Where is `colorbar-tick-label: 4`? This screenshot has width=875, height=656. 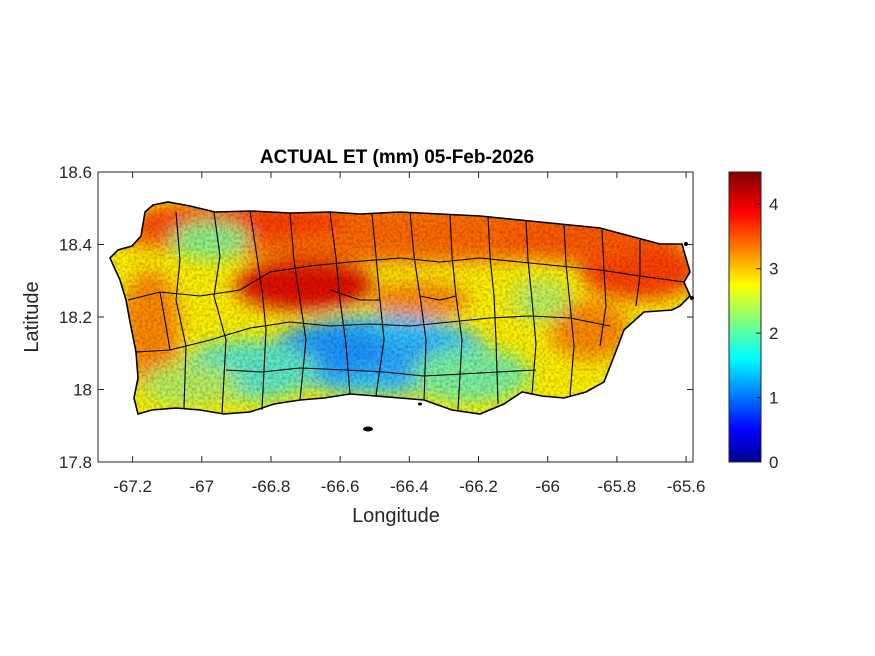
colorbar-tick-label: 4 is located at coordinates (773, 204).